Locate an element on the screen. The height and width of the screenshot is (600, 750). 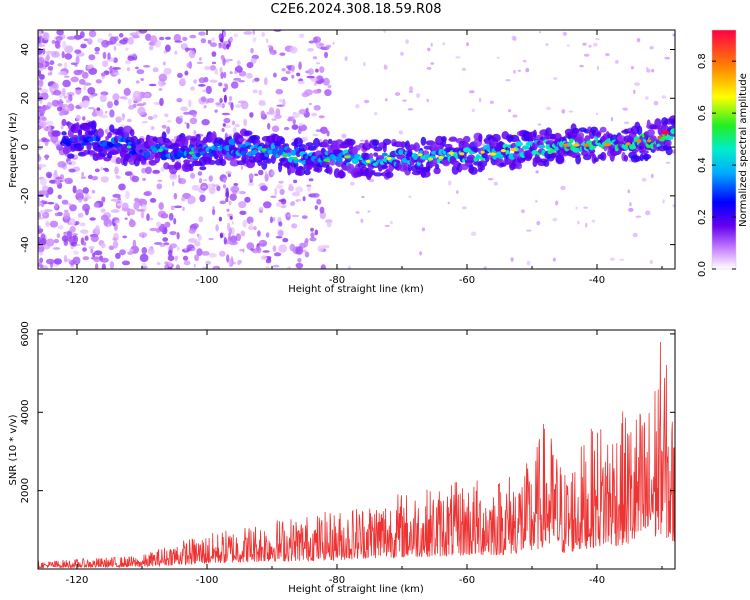
snr-xtick-label: -60 is located at coordinates (467, 580).